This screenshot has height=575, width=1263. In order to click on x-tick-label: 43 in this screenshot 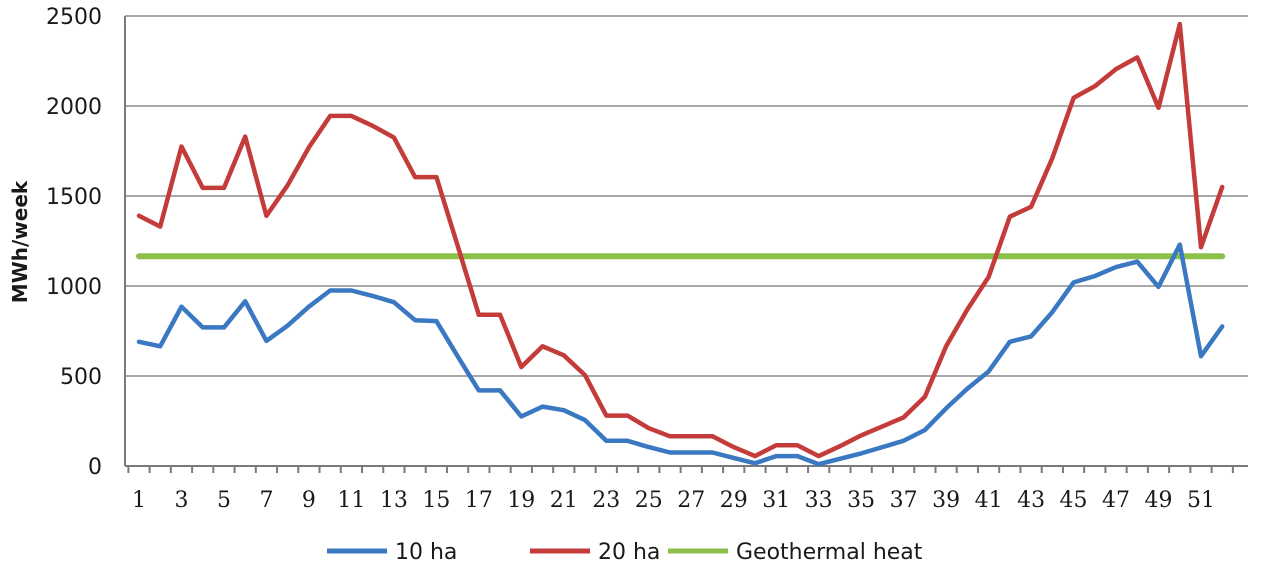, I will do `click(1031, 500)`.